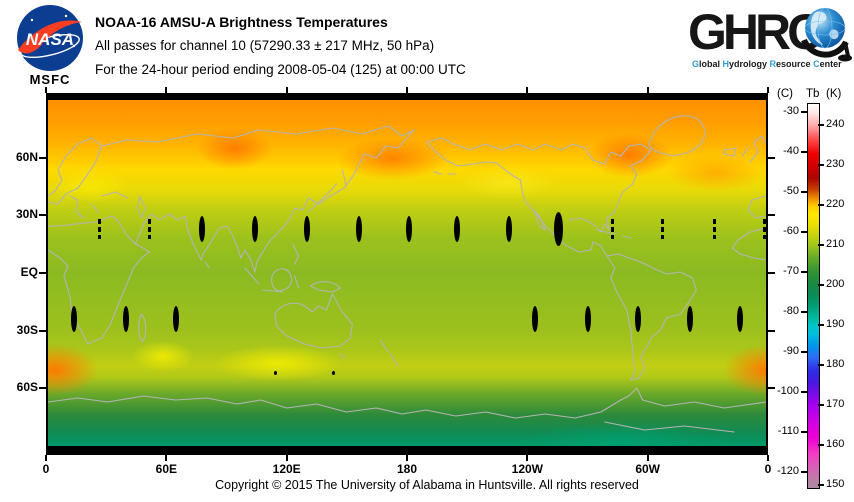 This screenshot has height=502, width=854. I want to click on ghrc-tagline-word: enter, so click(830, 64).